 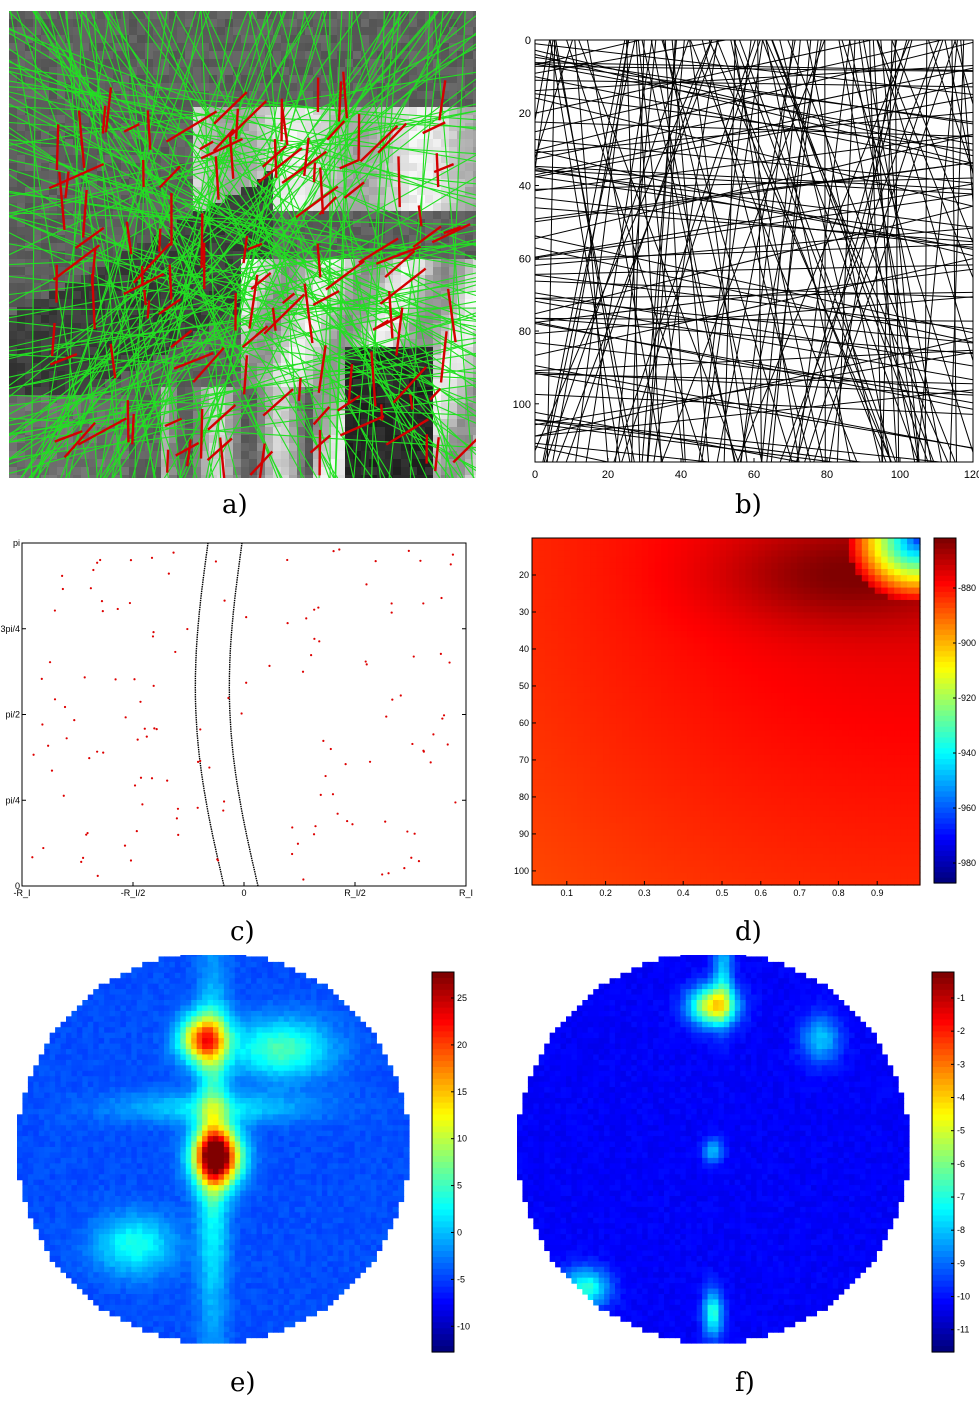 I want to click on x-tick-label: 40, so click(x=681, y=475).